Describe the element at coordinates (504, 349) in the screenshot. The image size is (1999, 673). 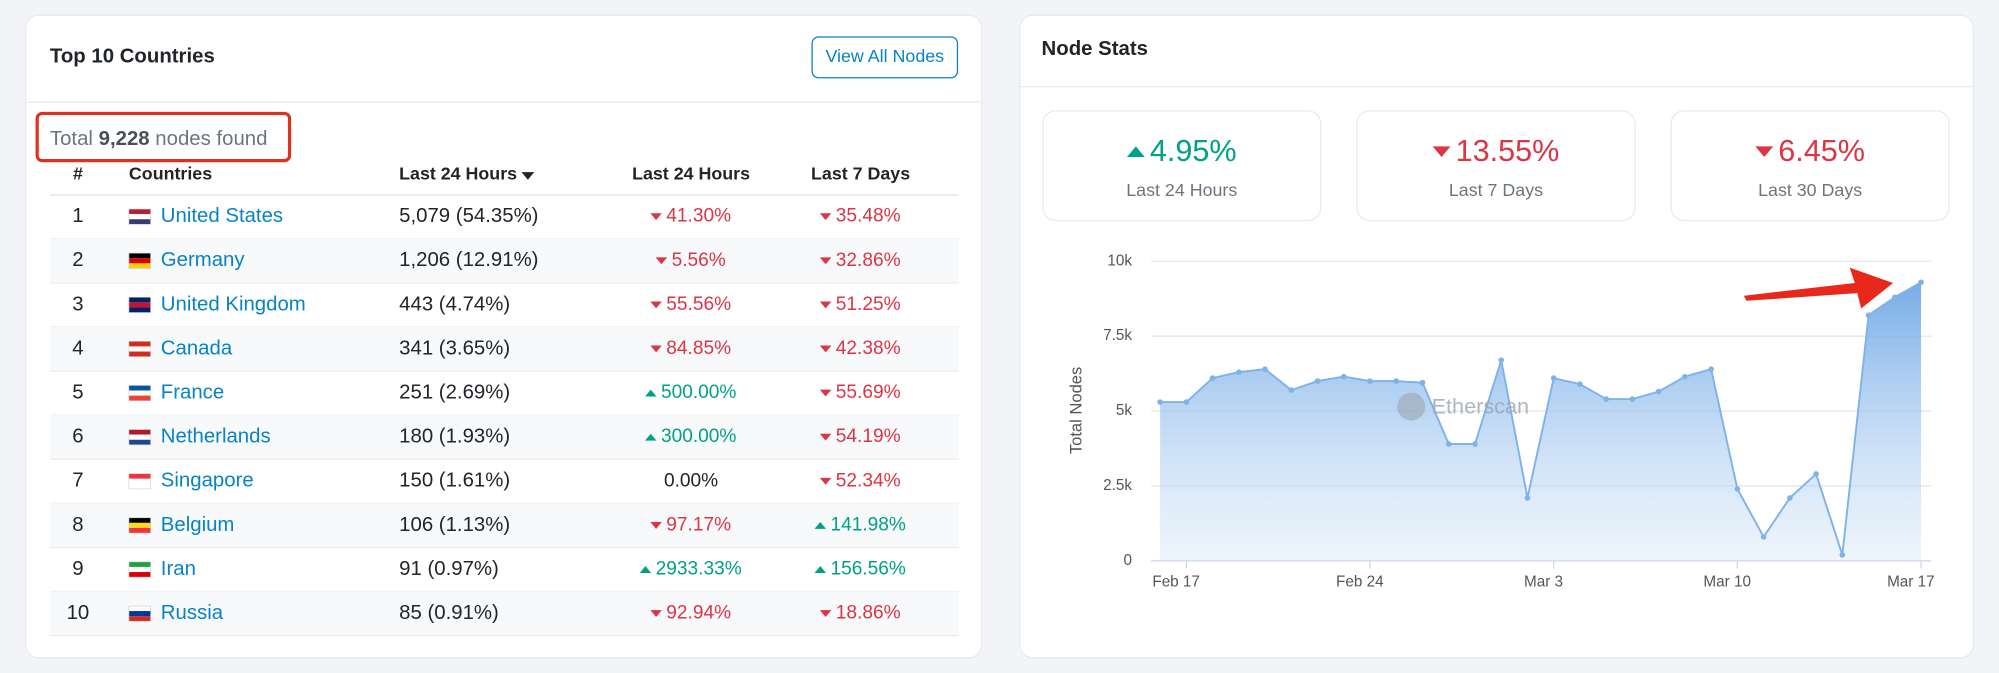
I see `table-row: 4 Canada 341 (3.65%) 84.85% 42.38%` at that location.